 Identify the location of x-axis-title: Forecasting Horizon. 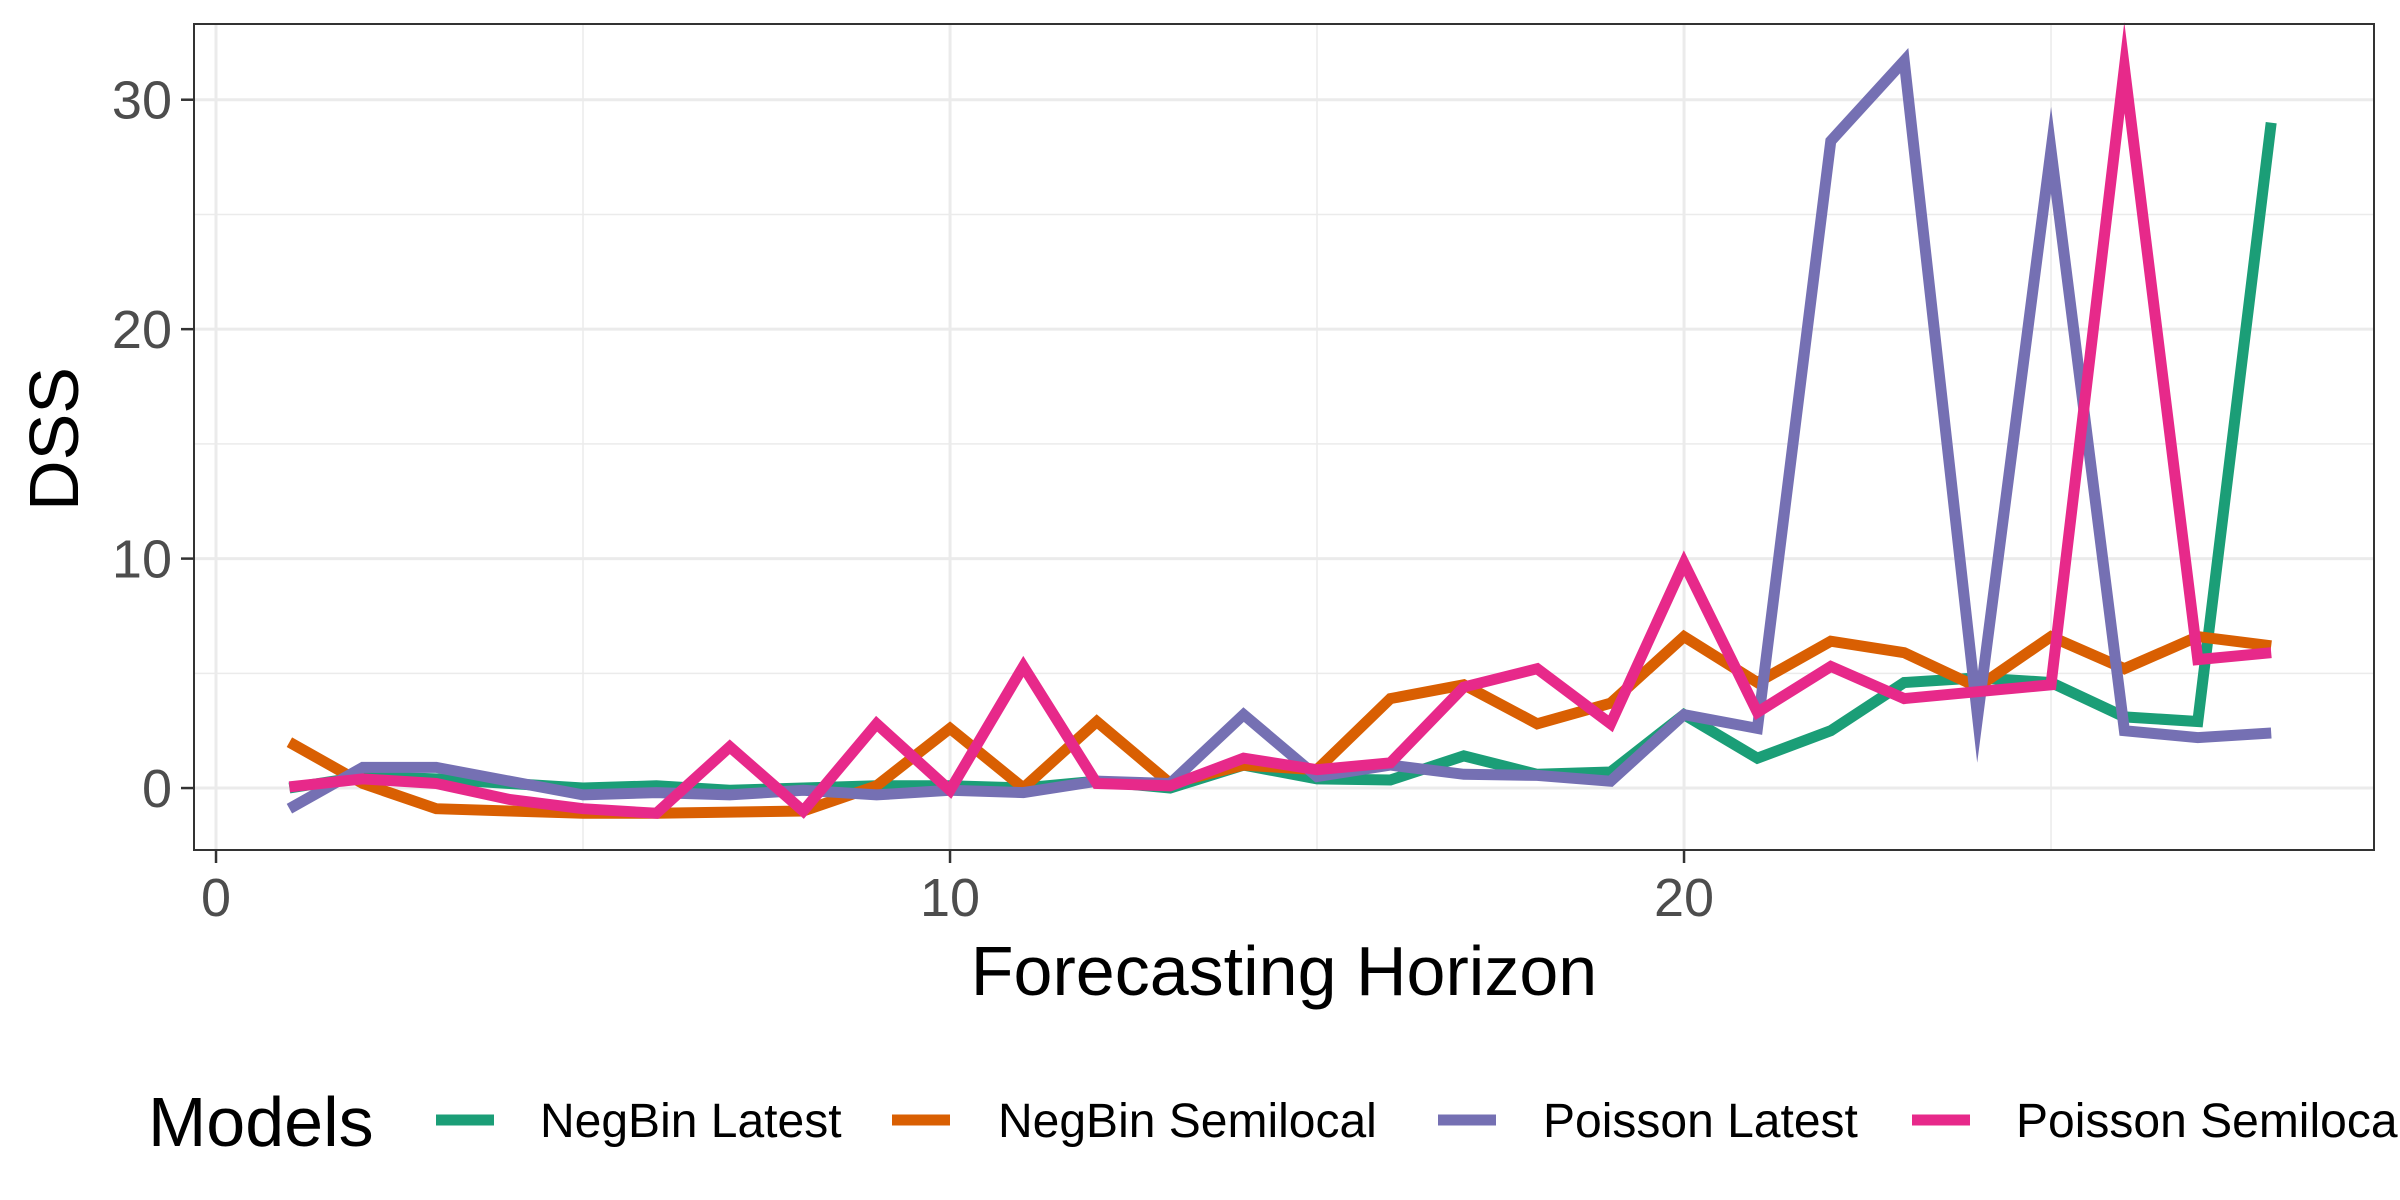
(1284, 971).